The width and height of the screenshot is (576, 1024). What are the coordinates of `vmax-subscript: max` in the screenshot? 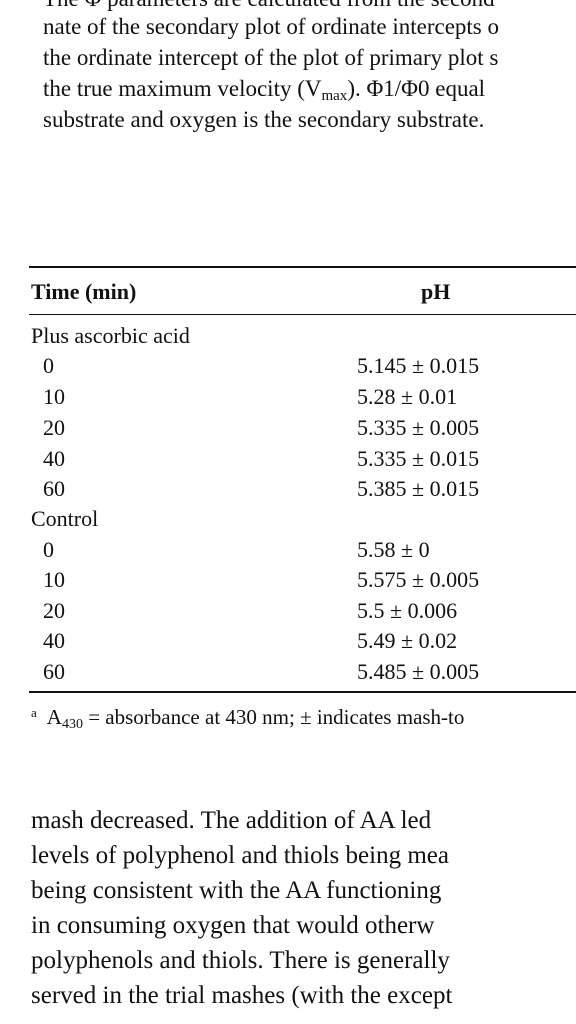 It's located at (334, 96).